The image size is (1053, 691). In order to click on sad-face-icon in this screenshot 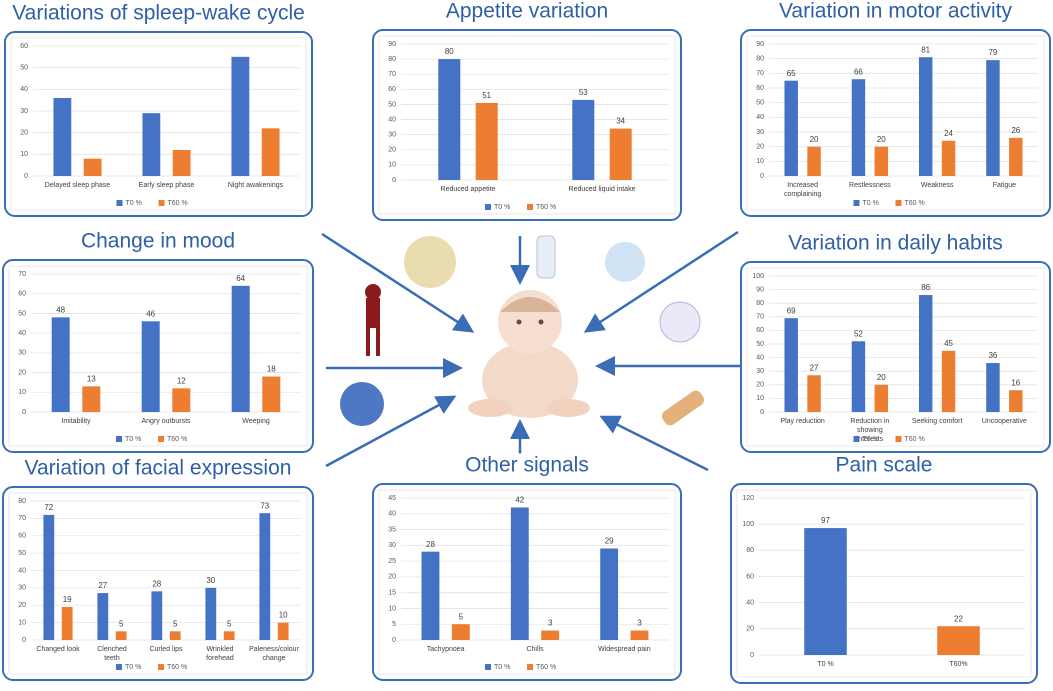, I will do `click(362, 404)`.